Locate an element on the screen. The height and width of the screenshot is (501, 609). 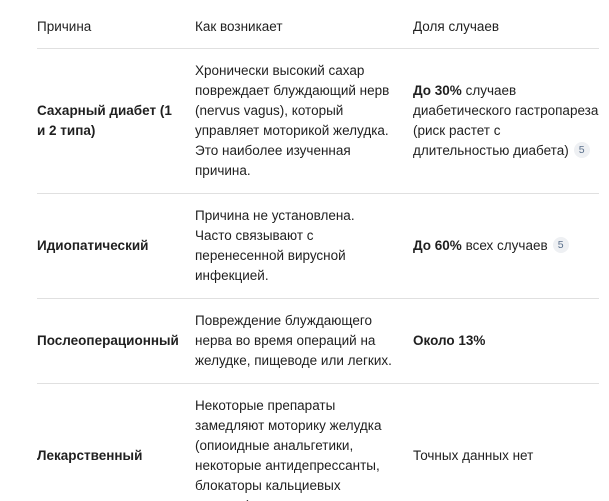
cause-cell: Лекарственный is located at coordinates (116, 442).